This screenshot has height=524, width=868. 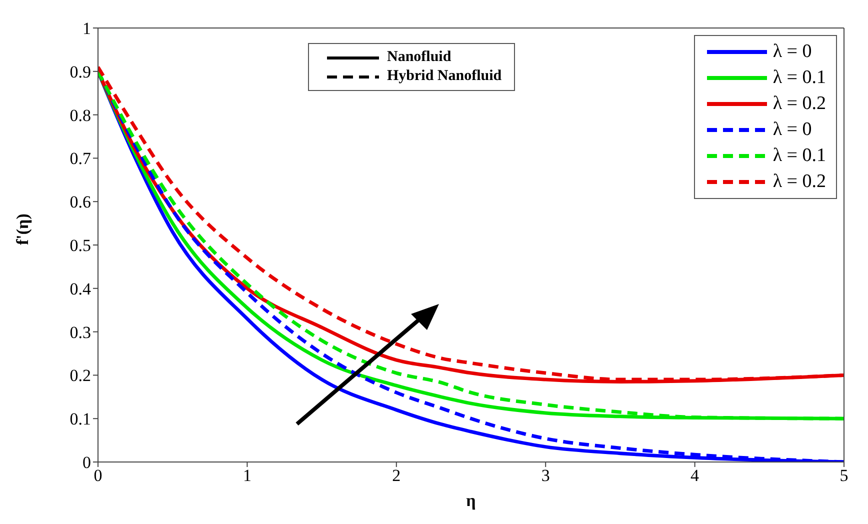 What do you see at coordinates (86, 462) in the screenshot?
I see `y-tick-label: 0` at bounding box center [86, 462].